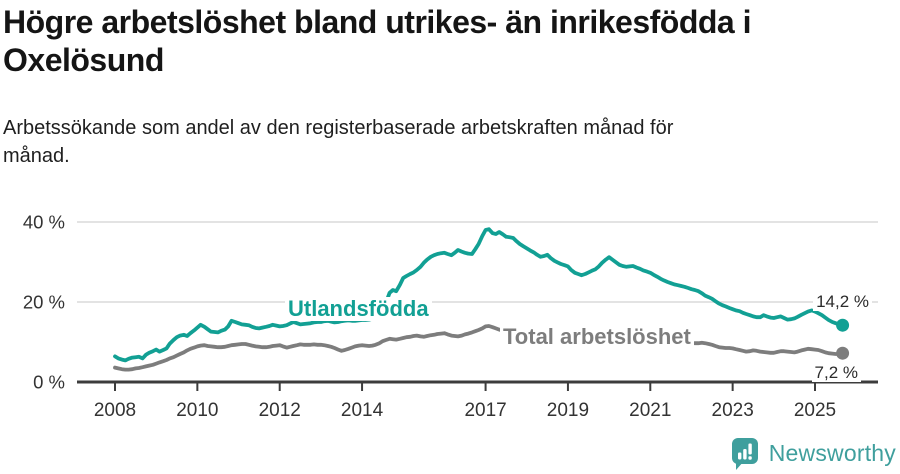  Describe the element at coordinates (832, 453) in the screenshot. I see `newsworthy-brand-text: Newsworthy` at that location.